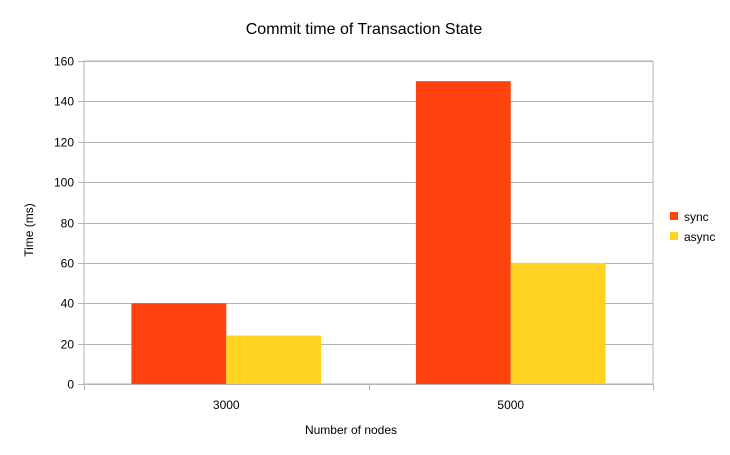  What do you see at coordinates (699, 237) in the screenshot?
I see `legend-label-async: async` at bounding box center [699, 237].